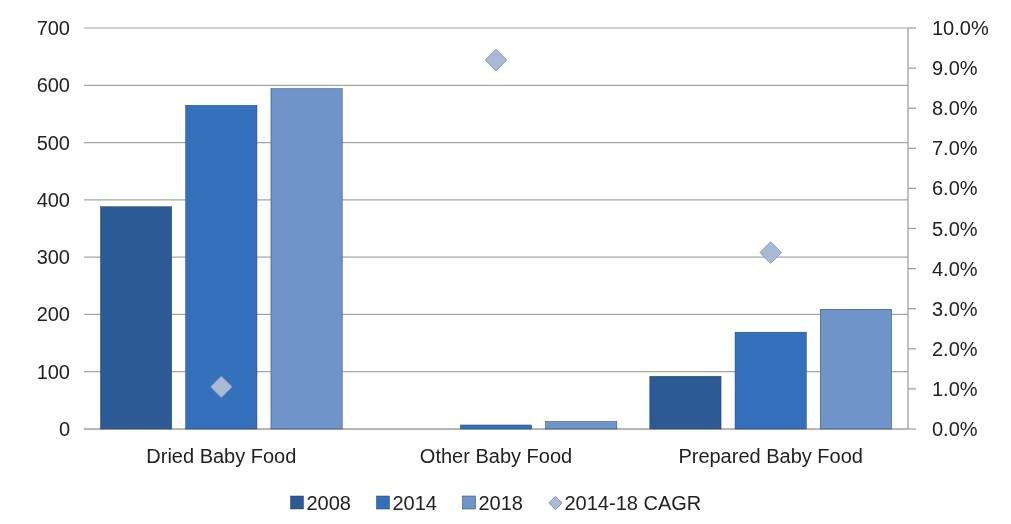  I want to click on y-tick-label: 0, so click(64, 429).